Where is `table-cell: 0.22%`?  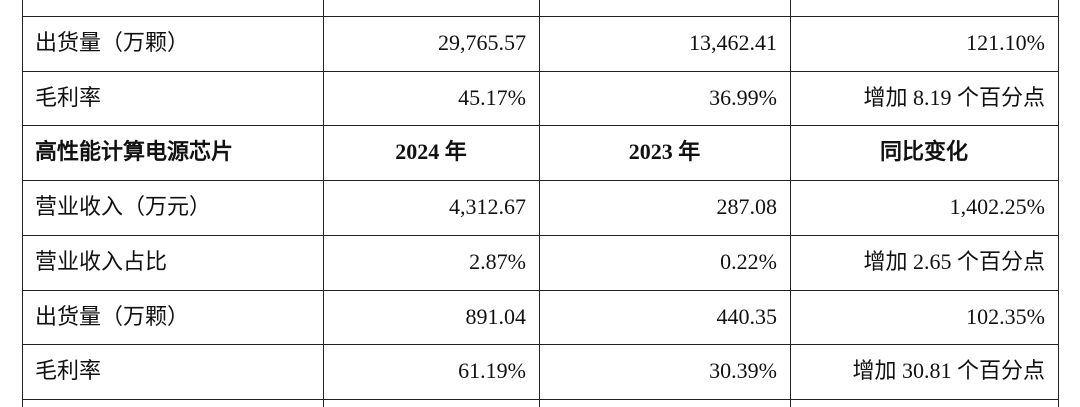
table-cell: 0.22% is located at coordinates (748, 261).